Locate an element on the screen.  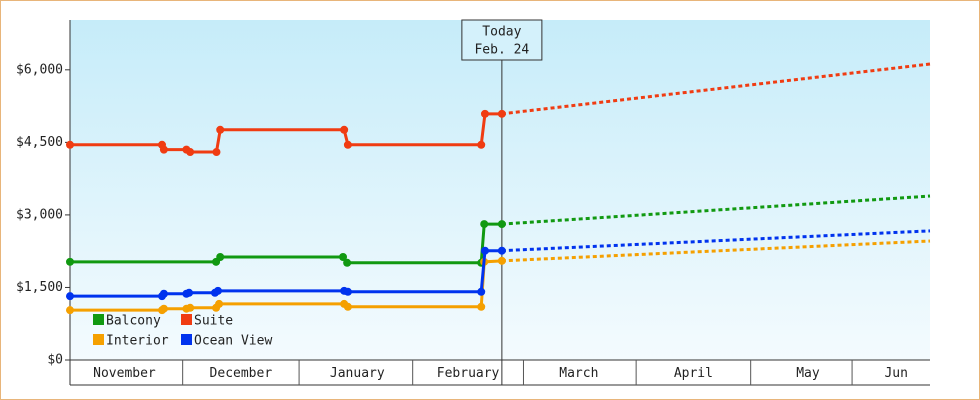
x-tick-label: February is located at coordinates (468, 373).